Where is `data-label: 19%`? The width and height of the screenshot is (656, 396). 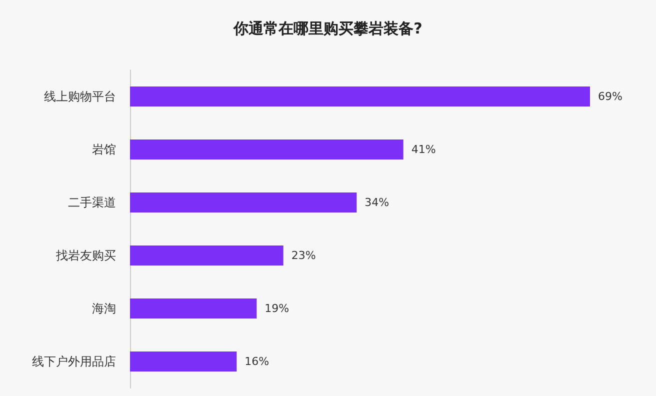
data-label: 19% is located at coordinates (277, 308).